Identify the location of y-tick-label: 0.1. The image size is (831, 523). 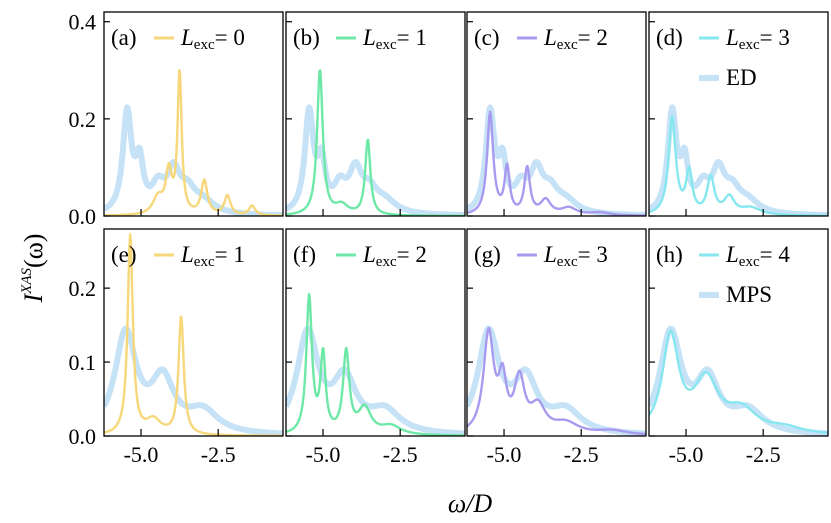
(83, 362).